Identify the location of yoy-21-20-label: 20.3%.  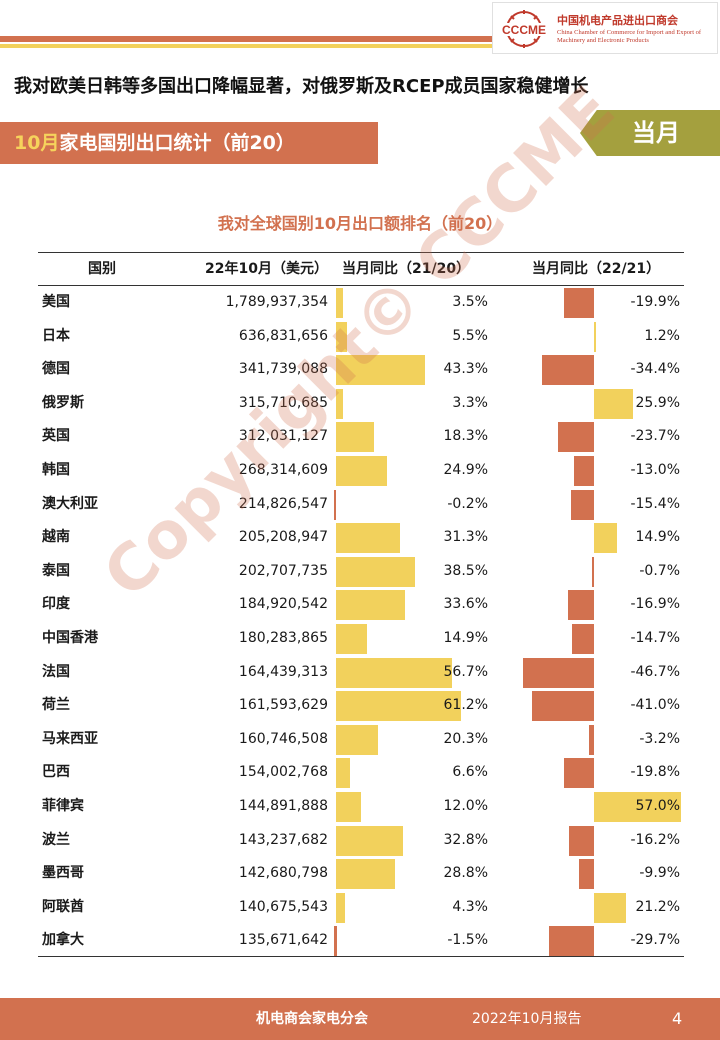
(465, 738).